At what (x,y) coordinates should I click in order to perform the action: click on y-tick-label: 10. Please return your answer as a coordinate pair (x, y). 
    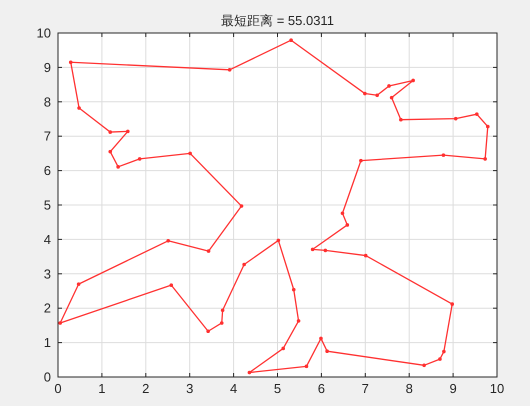
    Looking at the image, I should click on (43, 33).